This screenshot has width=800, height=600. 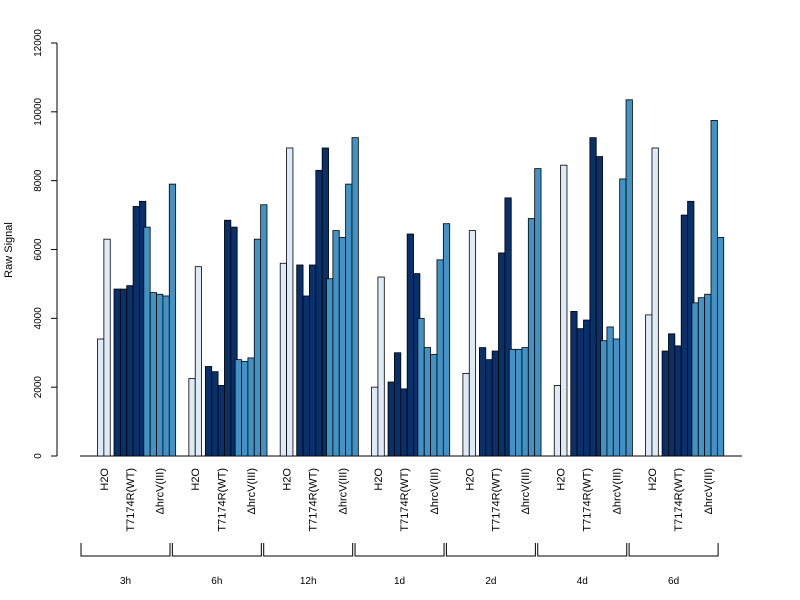 What do you see at coordinates (38, 249) in the screenshot?
I see `y-tick-label: 6000` at bounding box center [38, 249].